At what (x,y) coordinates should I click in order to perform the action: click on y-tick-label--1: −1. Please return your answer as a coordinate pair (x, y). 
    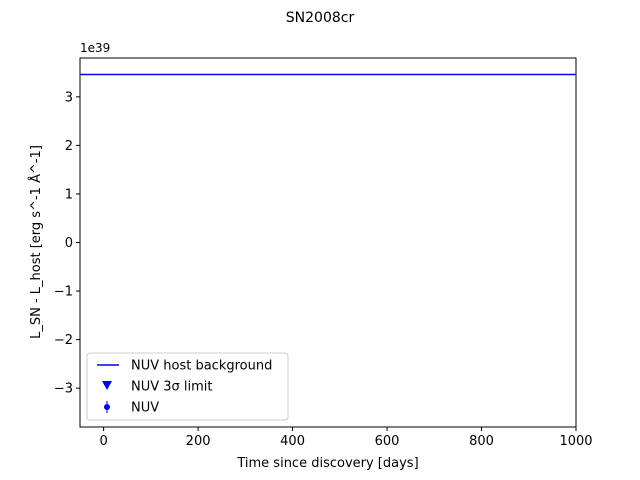
    Looking at the image, I should click on (63, 292).